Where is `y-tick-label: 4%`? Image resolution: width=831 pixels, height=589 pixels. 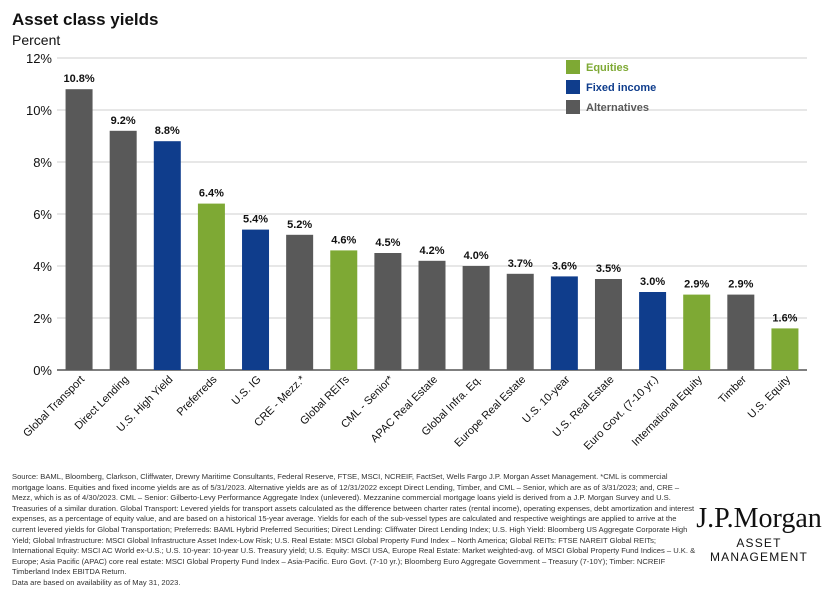 y-tick-label: 4% is located at coordinates (42, 266).